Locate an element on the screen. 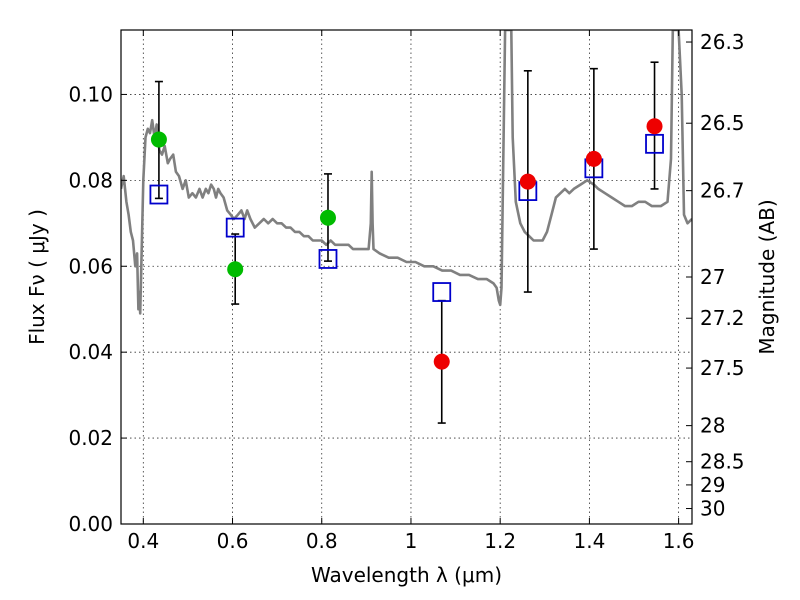 The height and width of the screenshot is (600, 800). x-tick-label: 1.6 is located at coordinates (679, 541).